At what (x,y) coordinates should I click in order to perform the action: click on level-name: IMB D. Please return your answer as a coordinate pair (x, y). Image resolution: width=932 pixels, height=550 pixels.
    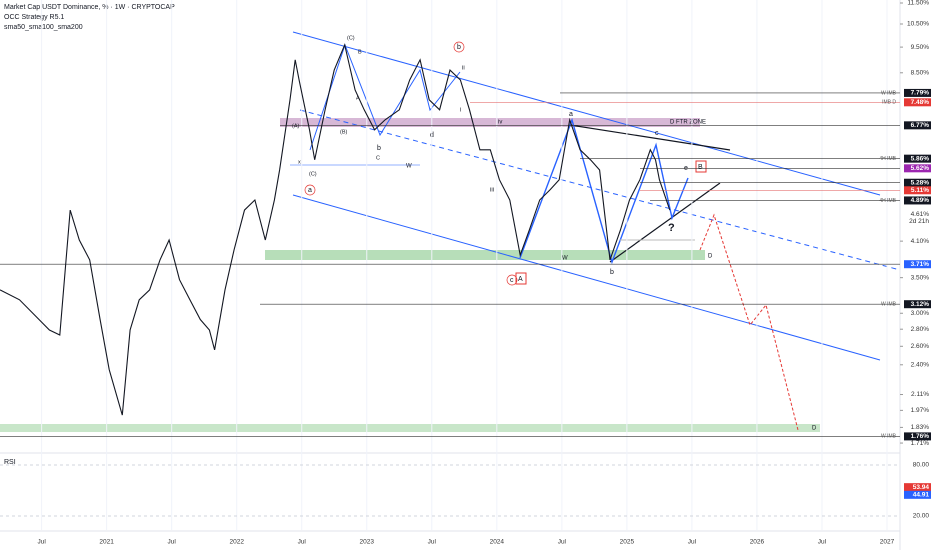
    Looking at the image, I should click on (889, 103).